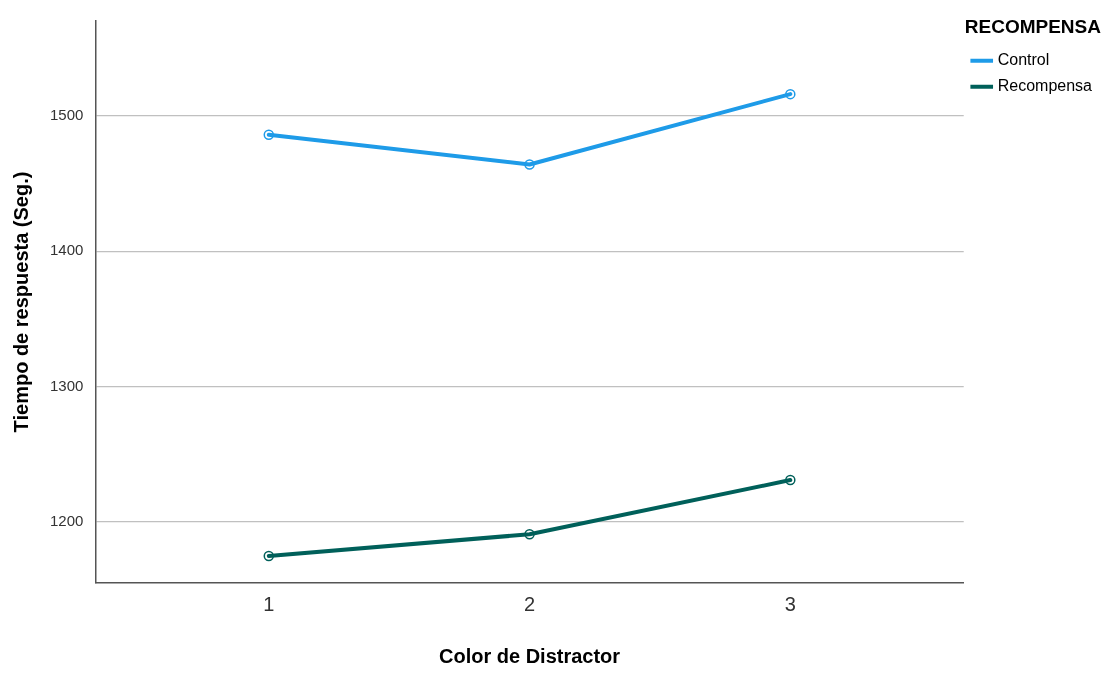 The image size is (1110, 679). Describe the element at coordinates (529, 603) in the screenshot. I see `x-tick-label: 2` at that location.